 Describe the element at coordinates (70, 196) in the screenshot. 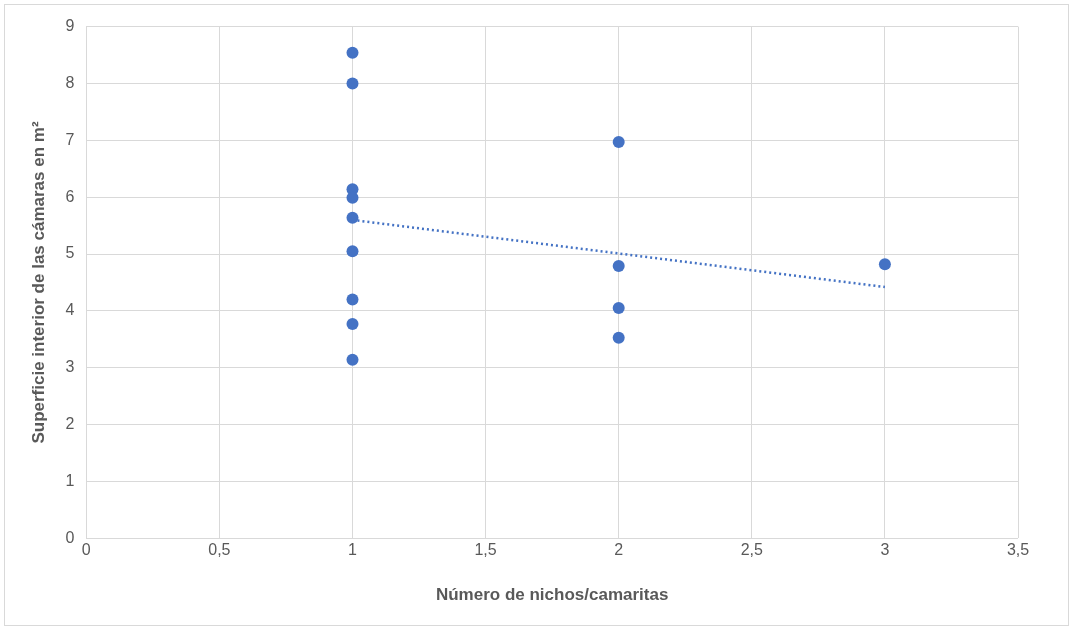

I see `y-tick-label: 6` at that location.